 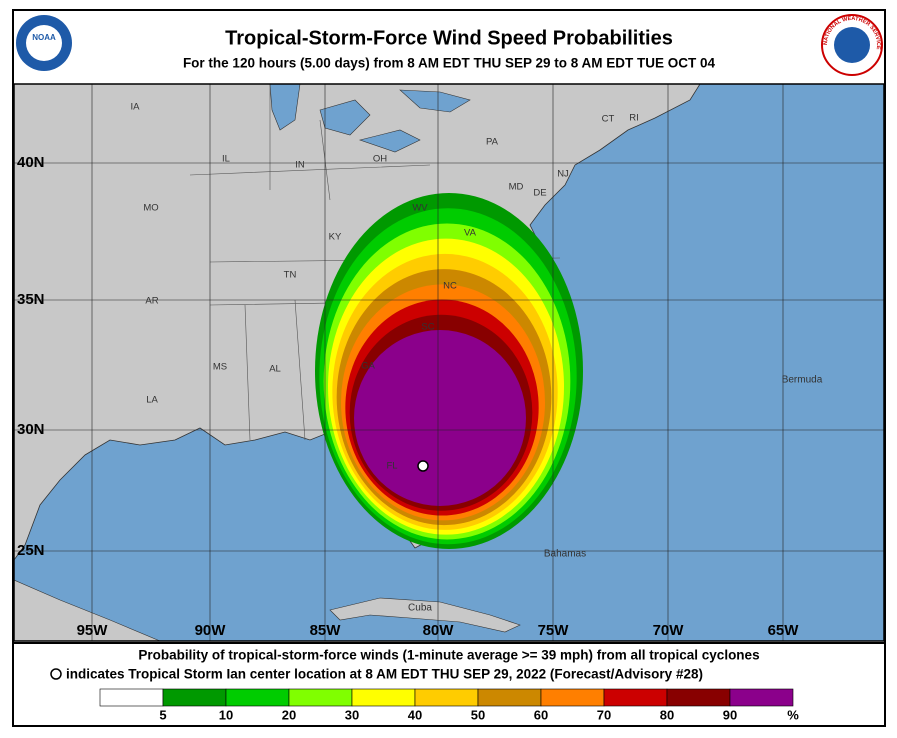 I want to click on place-label: MS, so click(x=220, y=367).